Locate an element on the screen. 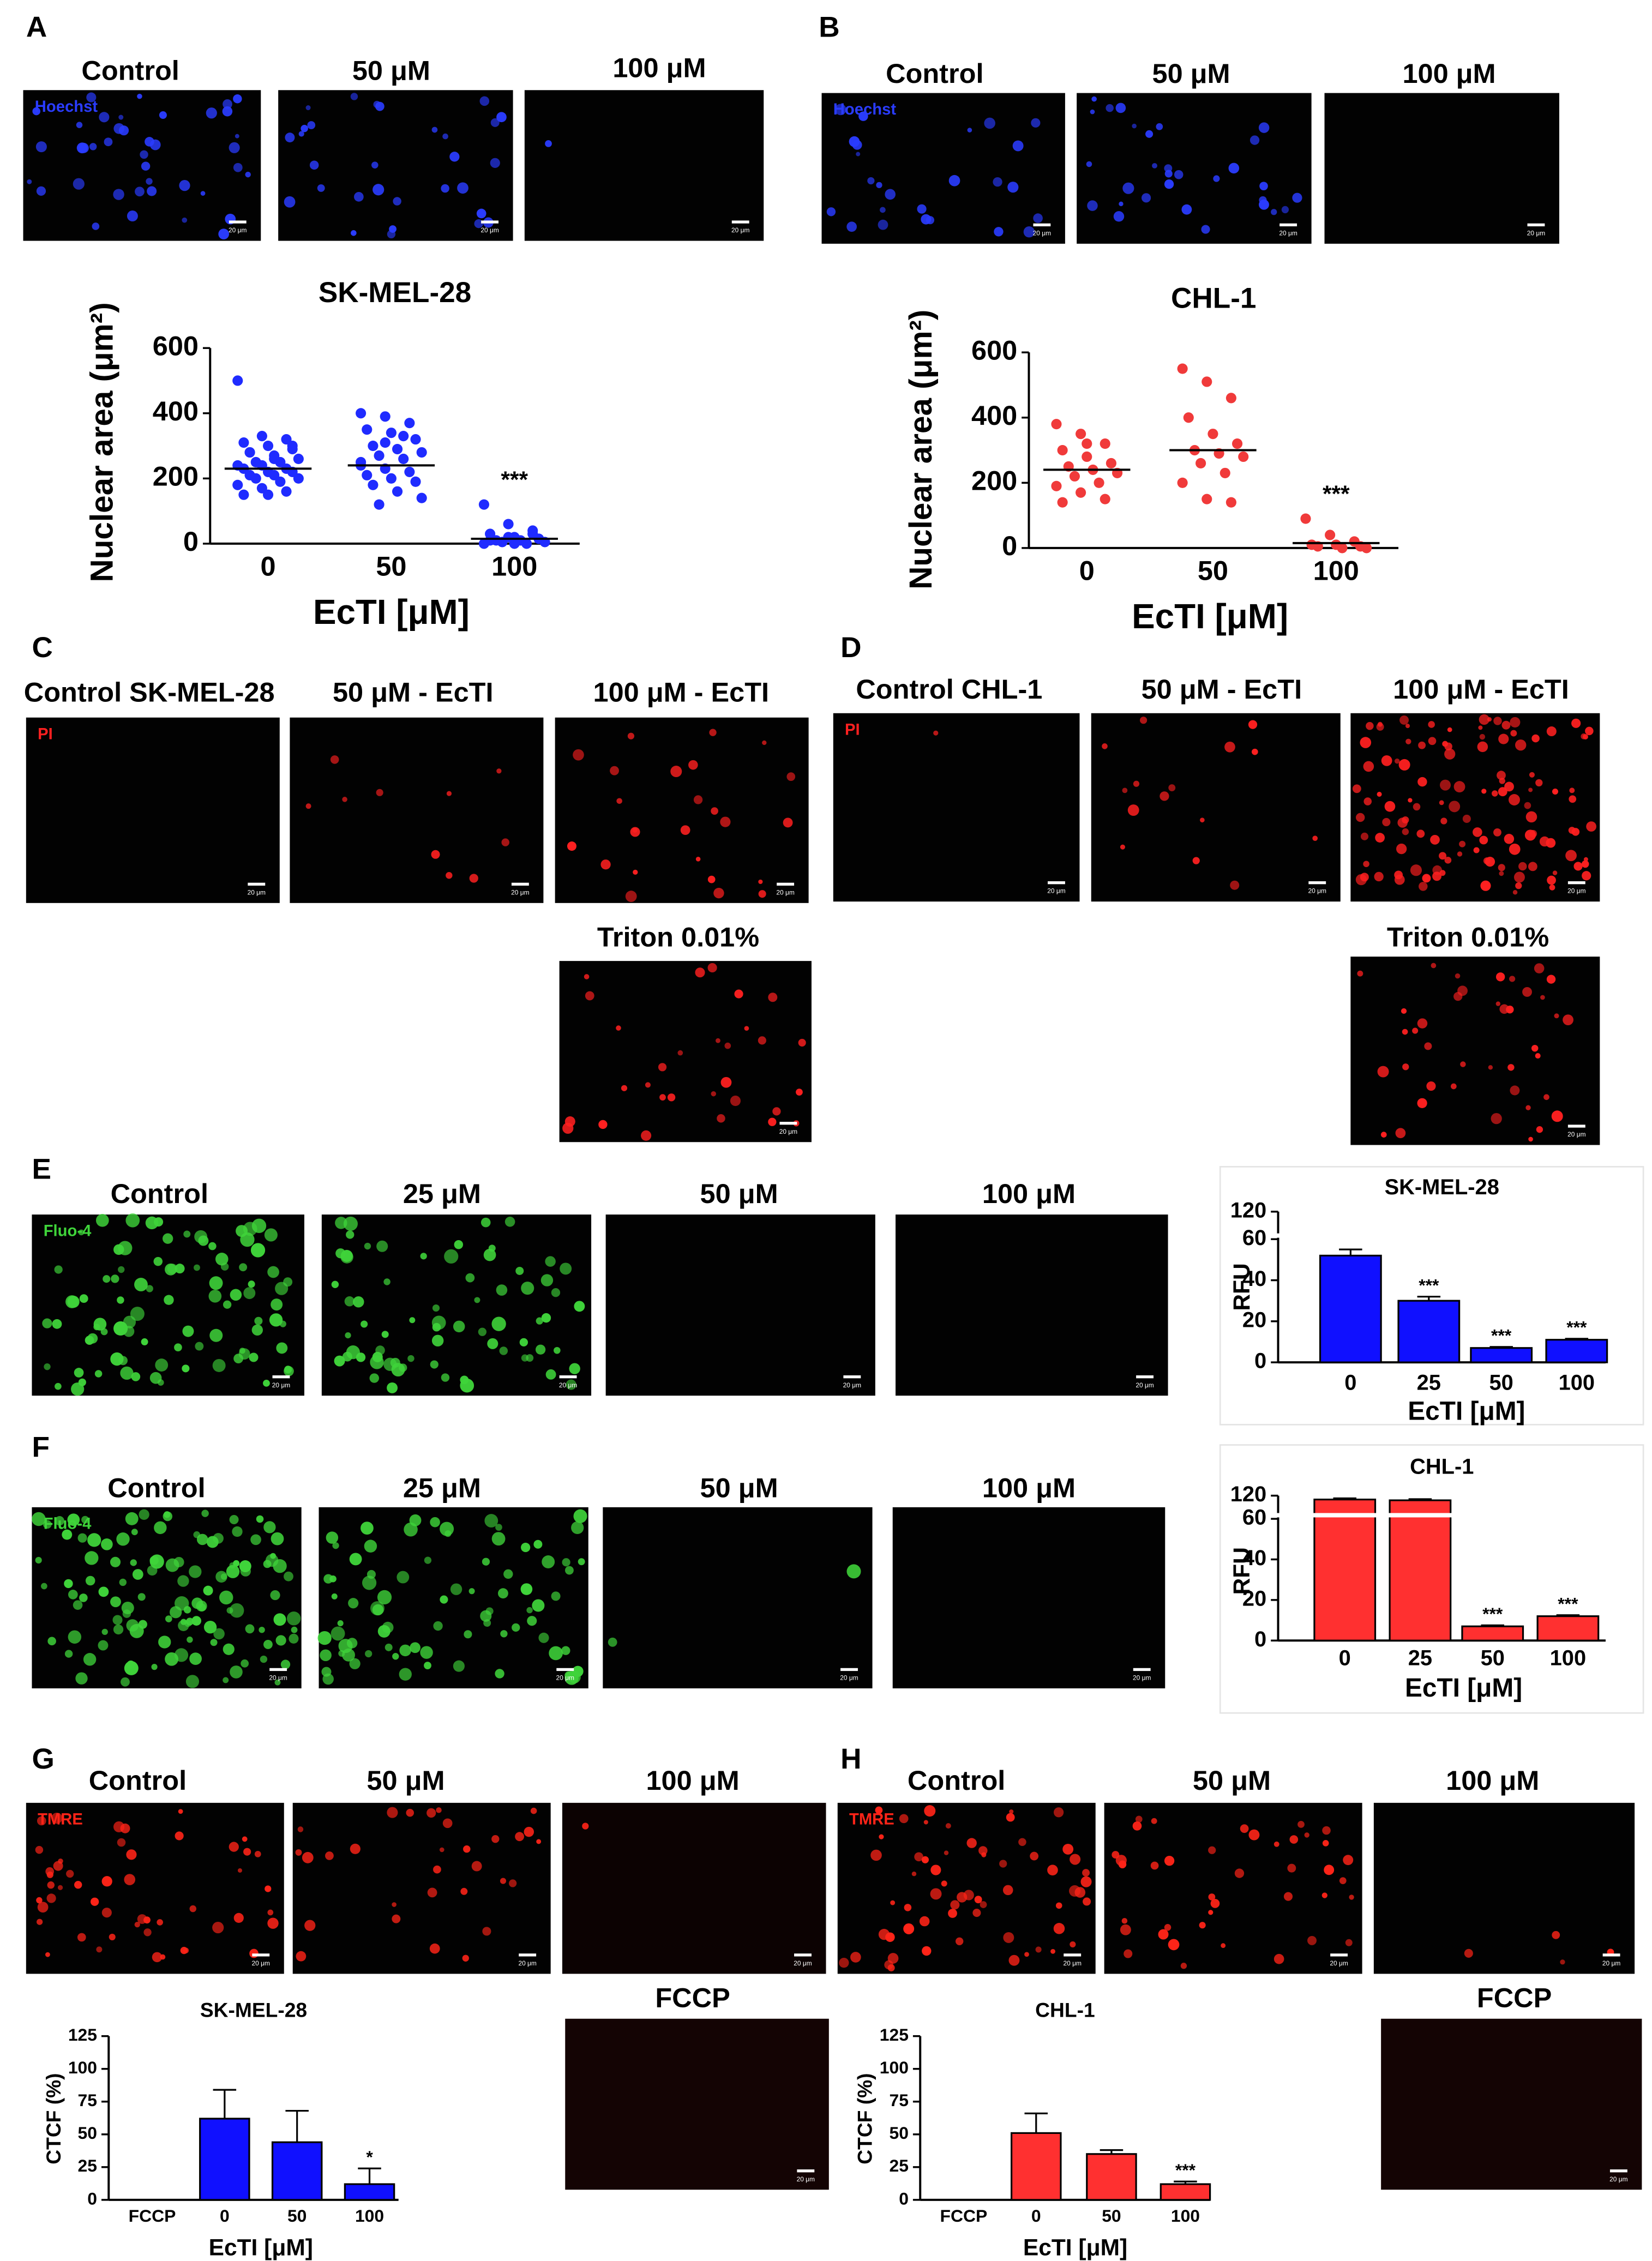 This screenshot has height=2261, width=1652. image-label: FCCP is located at coordinates (1514, 1997).